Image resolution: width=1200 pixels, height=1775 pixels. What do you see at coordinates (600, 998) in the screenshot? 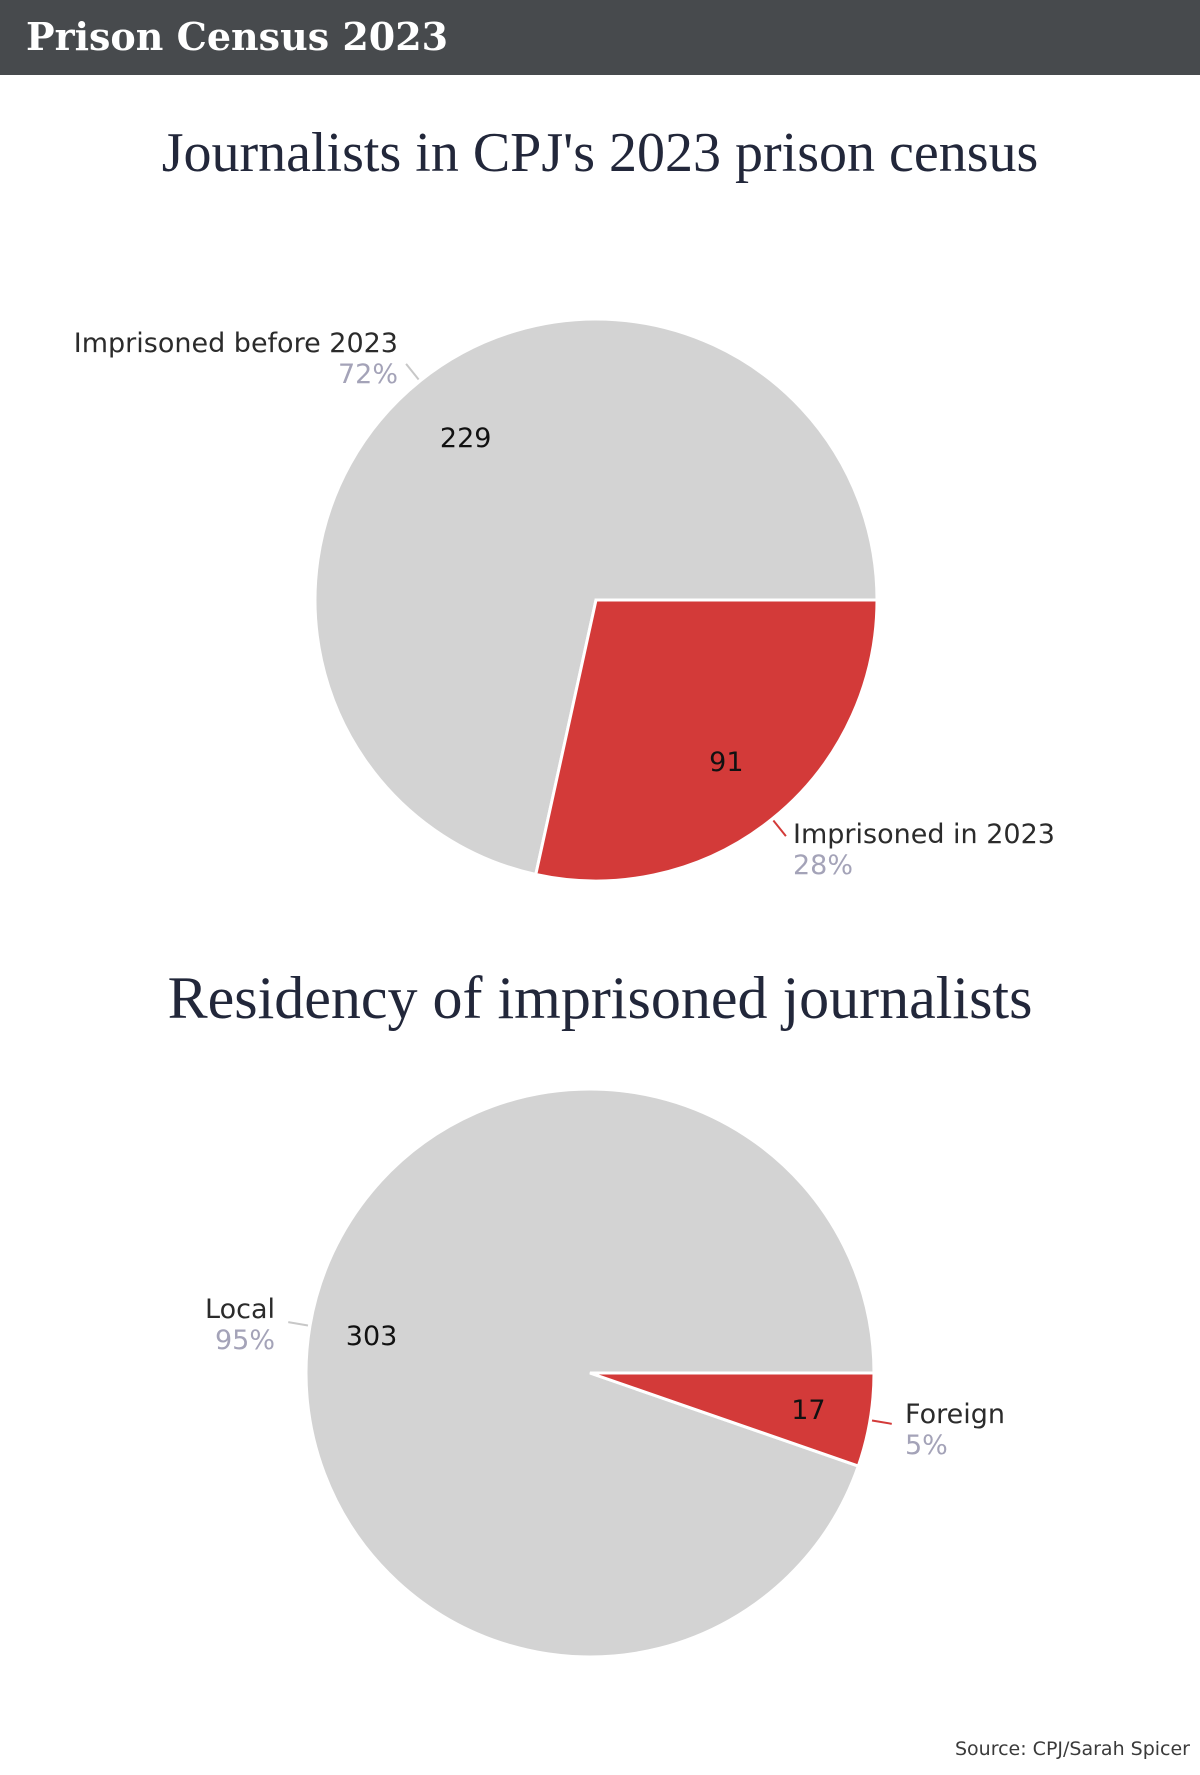
I see `chart-2-title: Residency of imprisoned journalists` at bounding box center [600, 998].